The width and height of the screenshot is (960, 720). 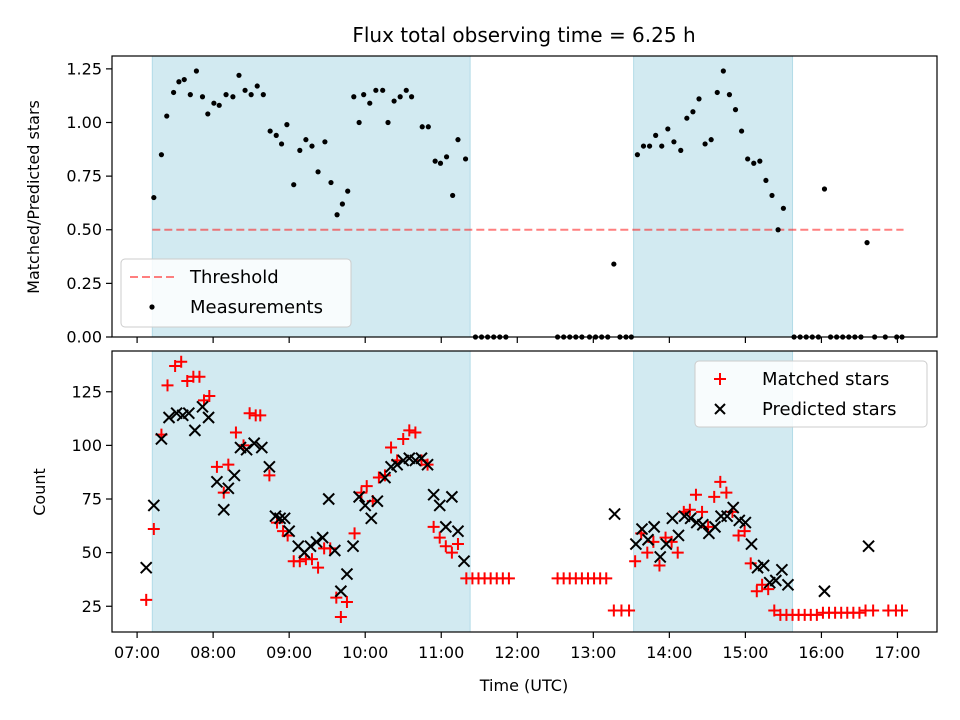 What do you see at coordinates (365, 652) in the screenshot?
I see `x-tick-label: 10:00` at bounding box center [365, 652].